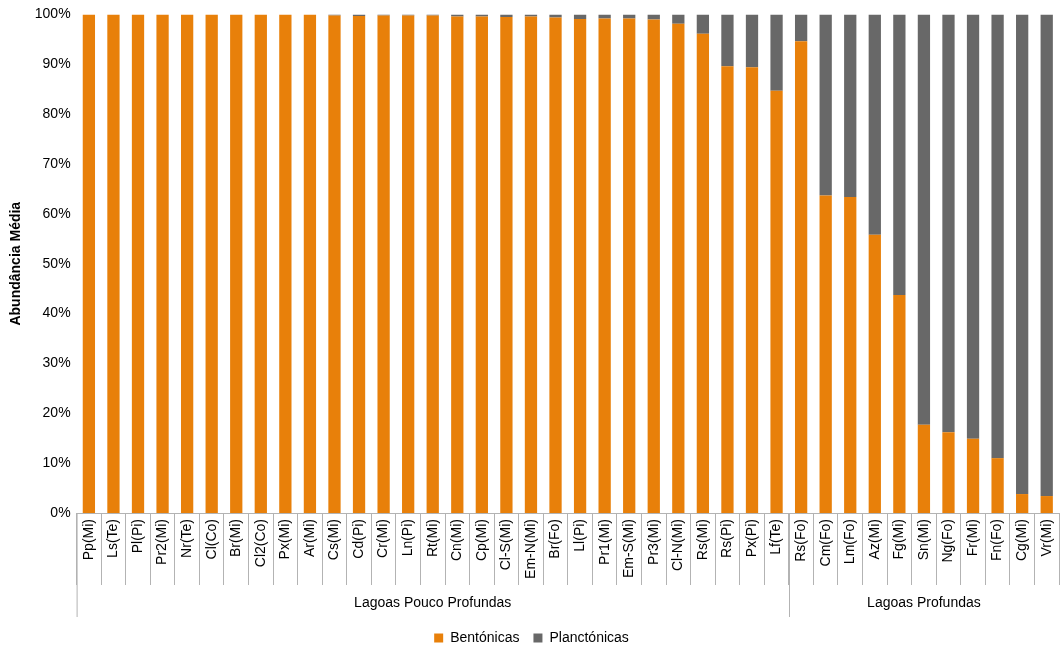 The height and width of the screenshot is (657, 1063). What do you see at coordinates (87, 540) in the screenshot?
I see `x-tick-label: Pp(Mi)` at bounding box center [87, 540].